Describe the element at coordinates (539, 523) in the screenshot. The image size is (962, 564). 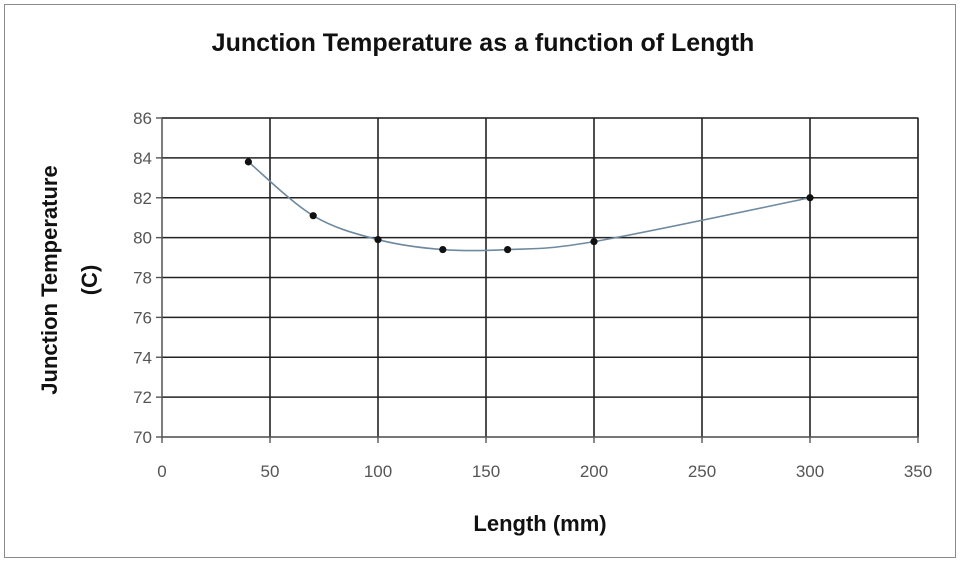
I see `x-axis-label: Length (mm)` at that location.